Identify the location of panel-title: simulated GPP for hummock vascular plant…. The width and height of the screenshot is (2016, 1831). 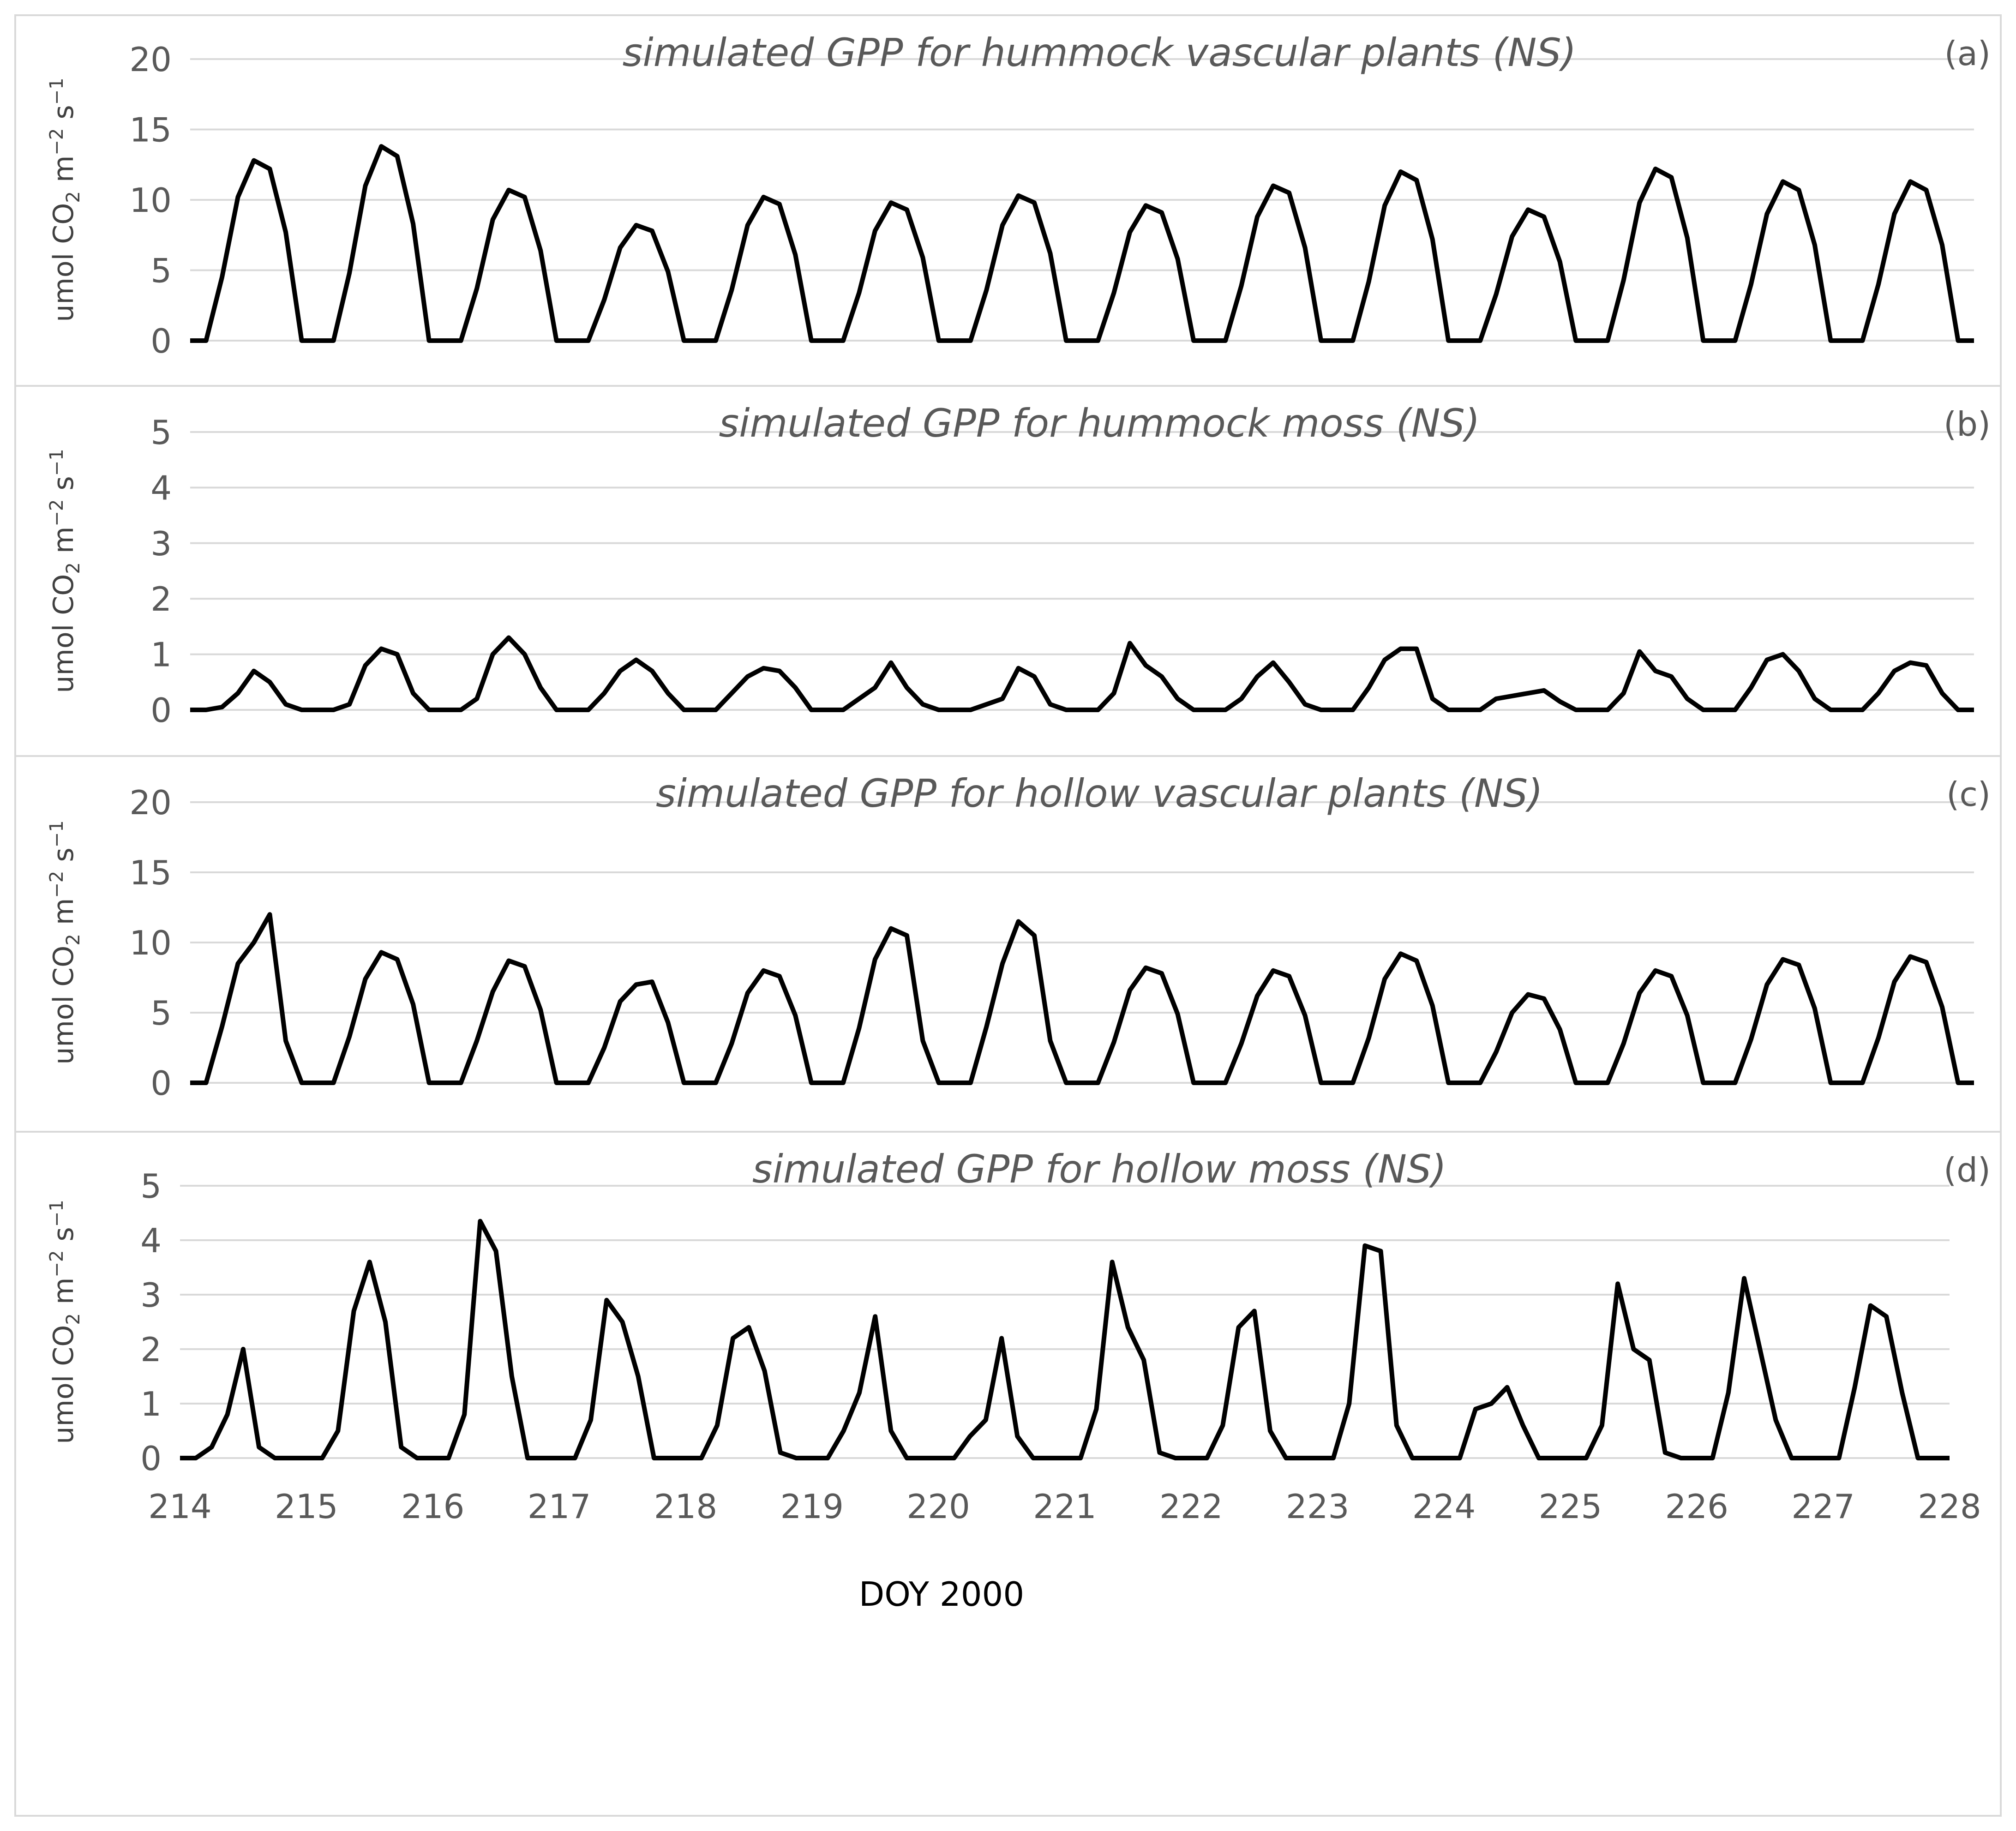
(1100, 52).